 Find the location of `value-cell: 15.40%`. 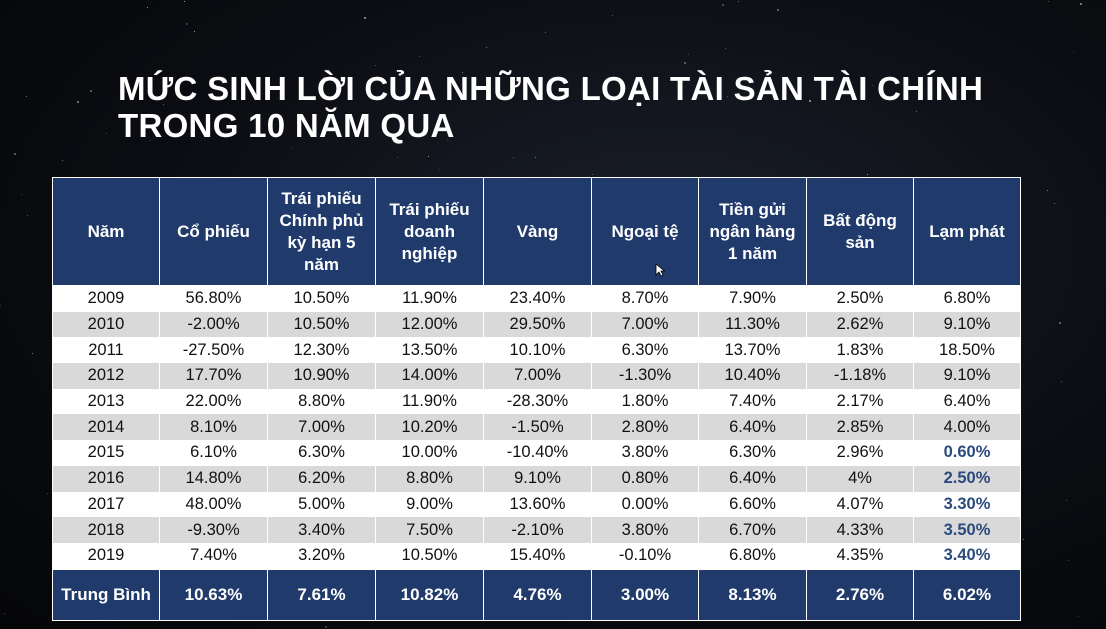

value-cell: 15.40% is located at coordinates (537, 556).